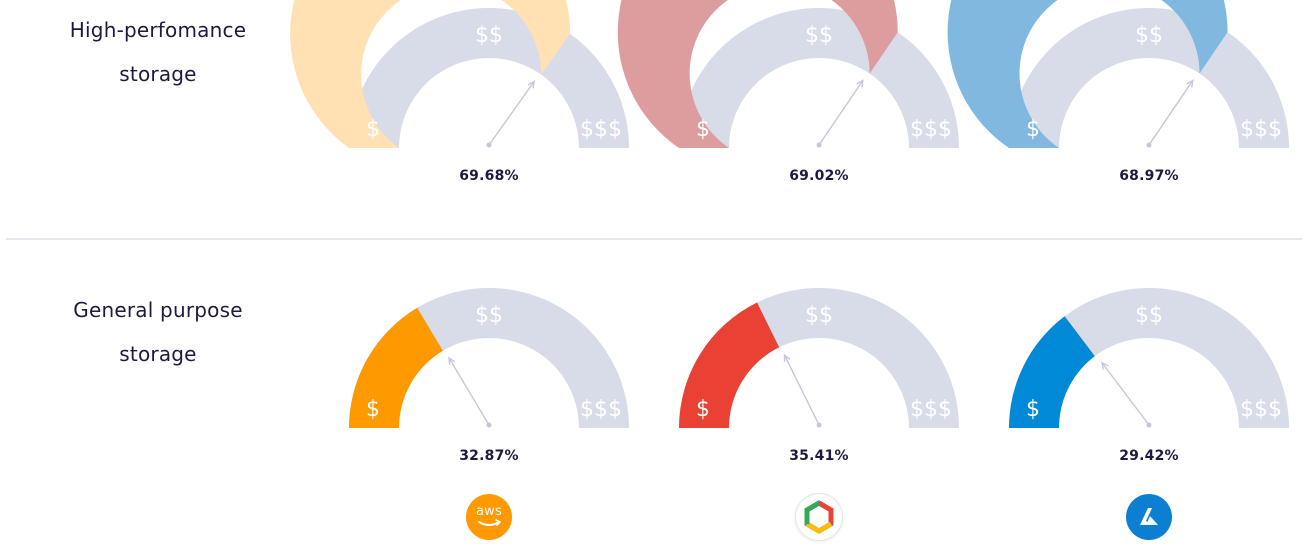 The image size is (1308, 546). I want to click on google-cloud-logo-icon, so click(819, 517).